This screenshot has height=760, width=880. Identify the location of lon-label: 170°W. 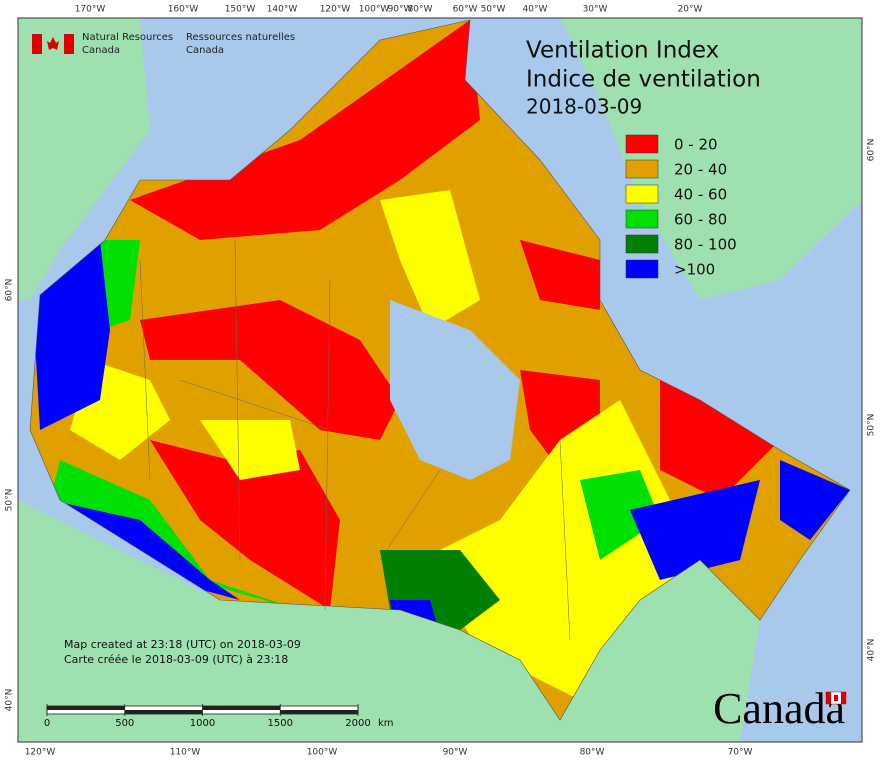
(90, 10).